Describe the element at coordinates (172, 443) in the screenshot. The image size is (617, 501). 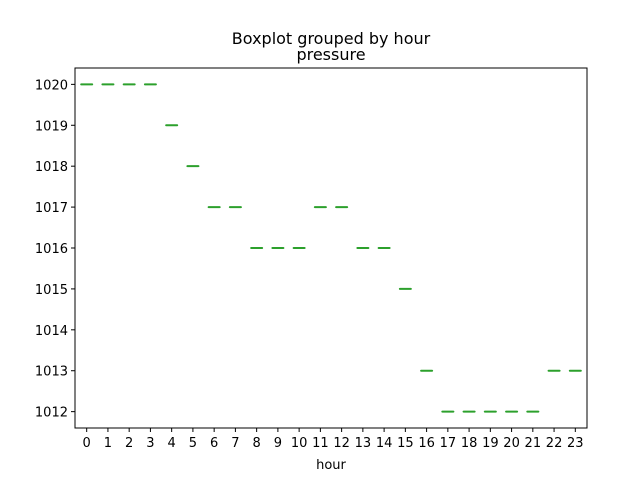
I see `x-tick-label-4: 4` at that location.